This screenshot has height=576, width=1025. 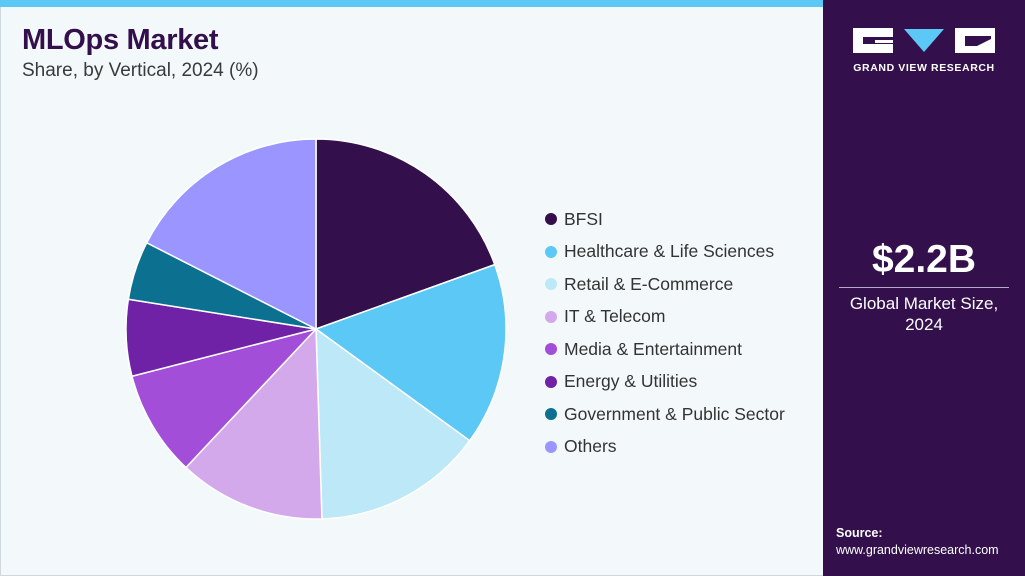 I want to click on legend-item: Retail & E-Commerce, so click(x=665, y=284).